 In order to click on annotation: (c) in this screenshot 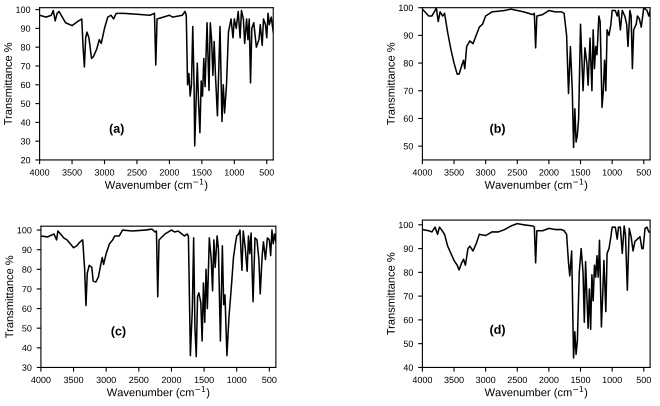, I will do `click(118, 332)`.